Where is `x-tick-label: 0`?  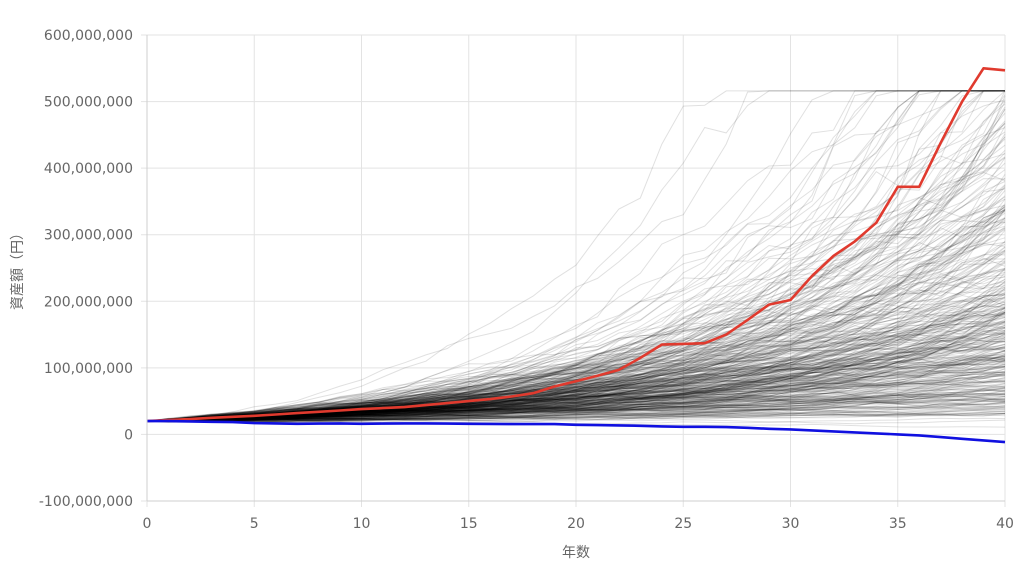 x-tick-label: 0 is located at coordinates (147, 524).